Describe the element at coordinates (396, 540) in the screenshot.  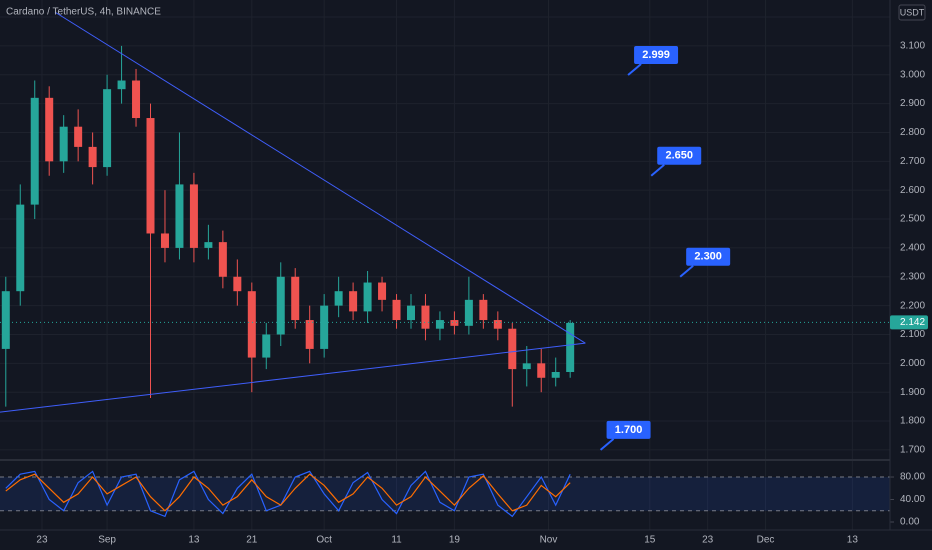
I see `x-tick-label: 11` at that location.